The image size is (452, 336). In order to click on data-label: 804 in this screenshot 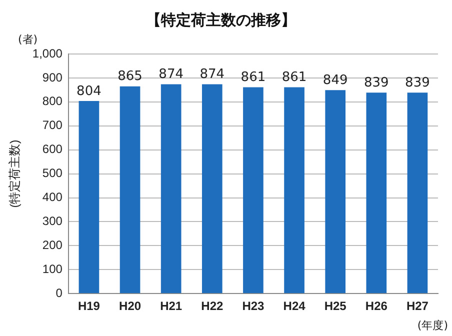, I will do `click(89, 91)`.